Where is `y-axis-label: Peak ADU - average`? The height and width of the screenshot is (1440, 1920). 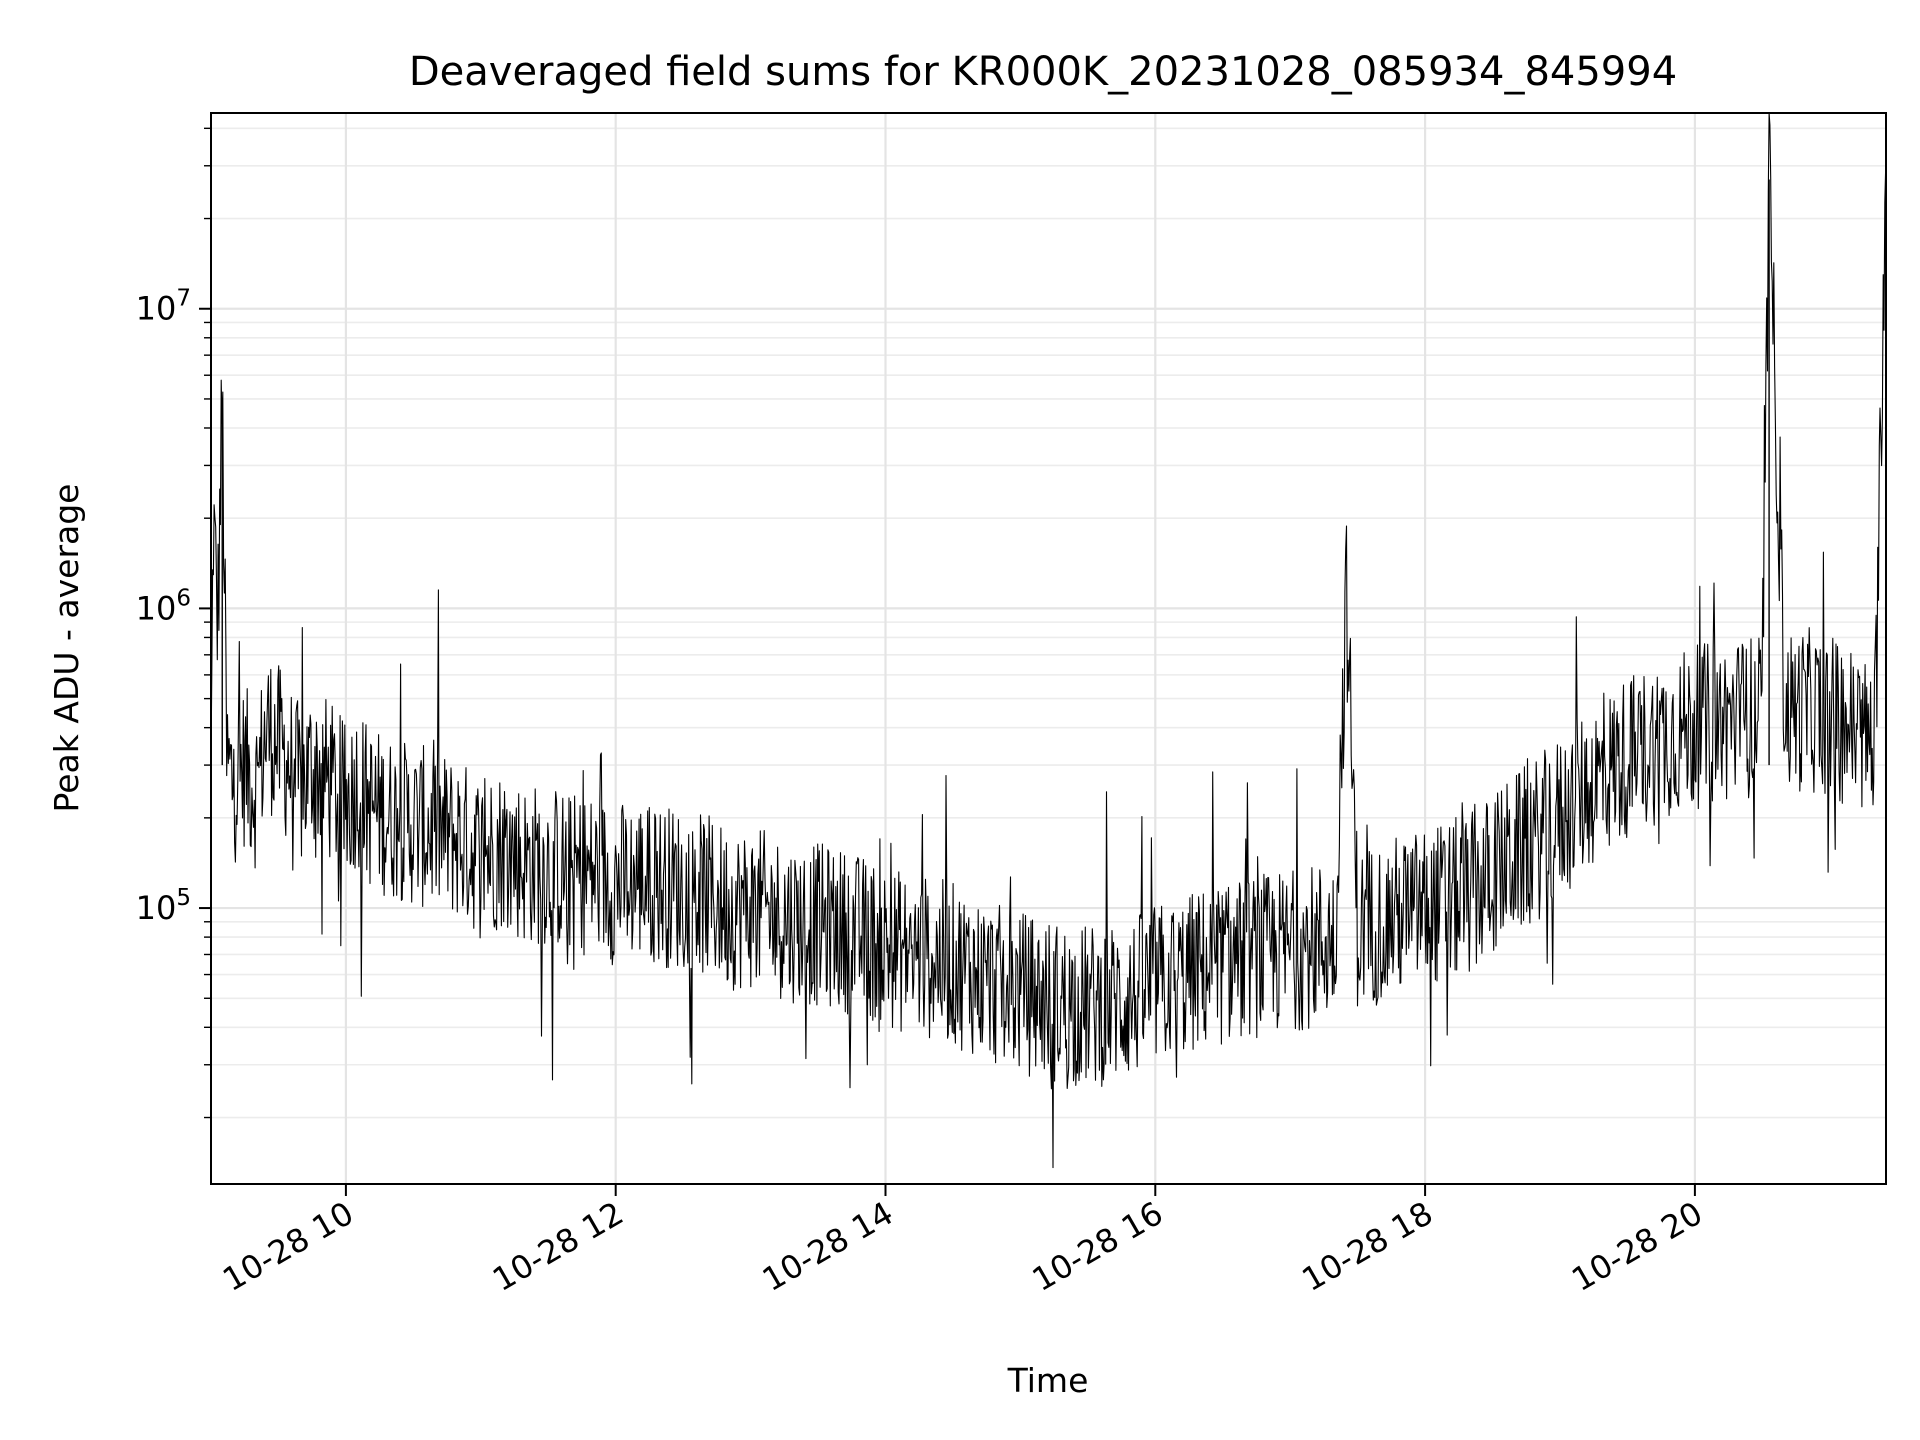 y-axis-label: Peak ADU - average is located at coordinates (66, 648).